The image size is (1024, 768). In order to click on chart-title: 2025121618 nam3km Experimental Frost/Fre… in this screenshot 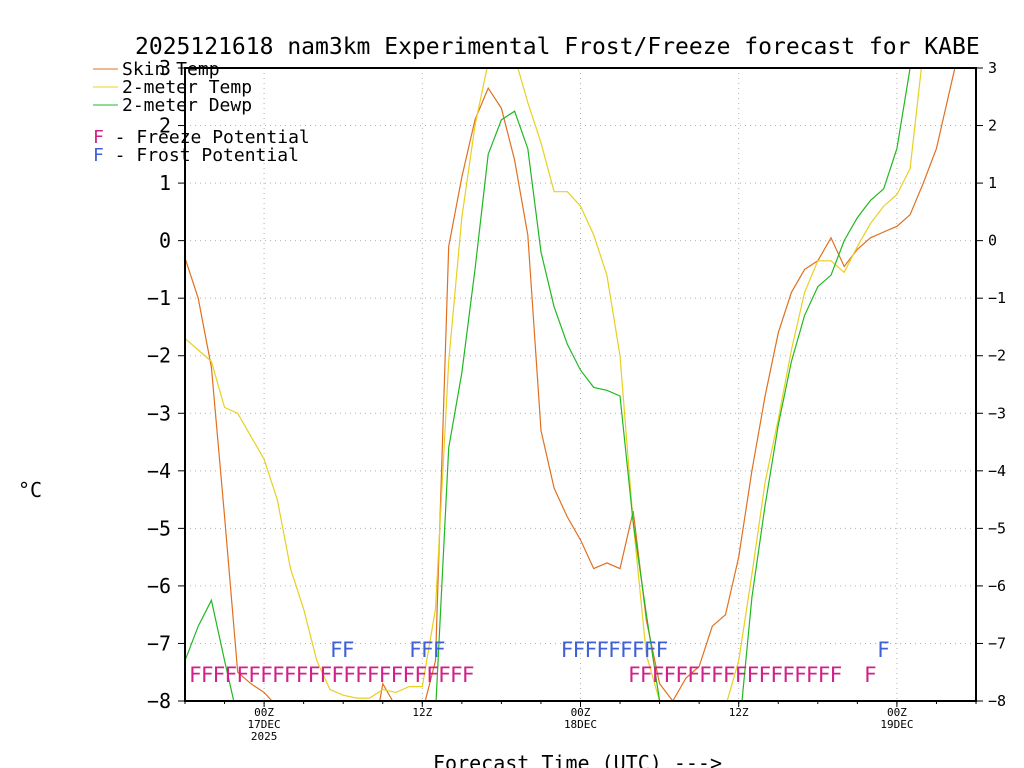, I will do `click(557, 47)`.